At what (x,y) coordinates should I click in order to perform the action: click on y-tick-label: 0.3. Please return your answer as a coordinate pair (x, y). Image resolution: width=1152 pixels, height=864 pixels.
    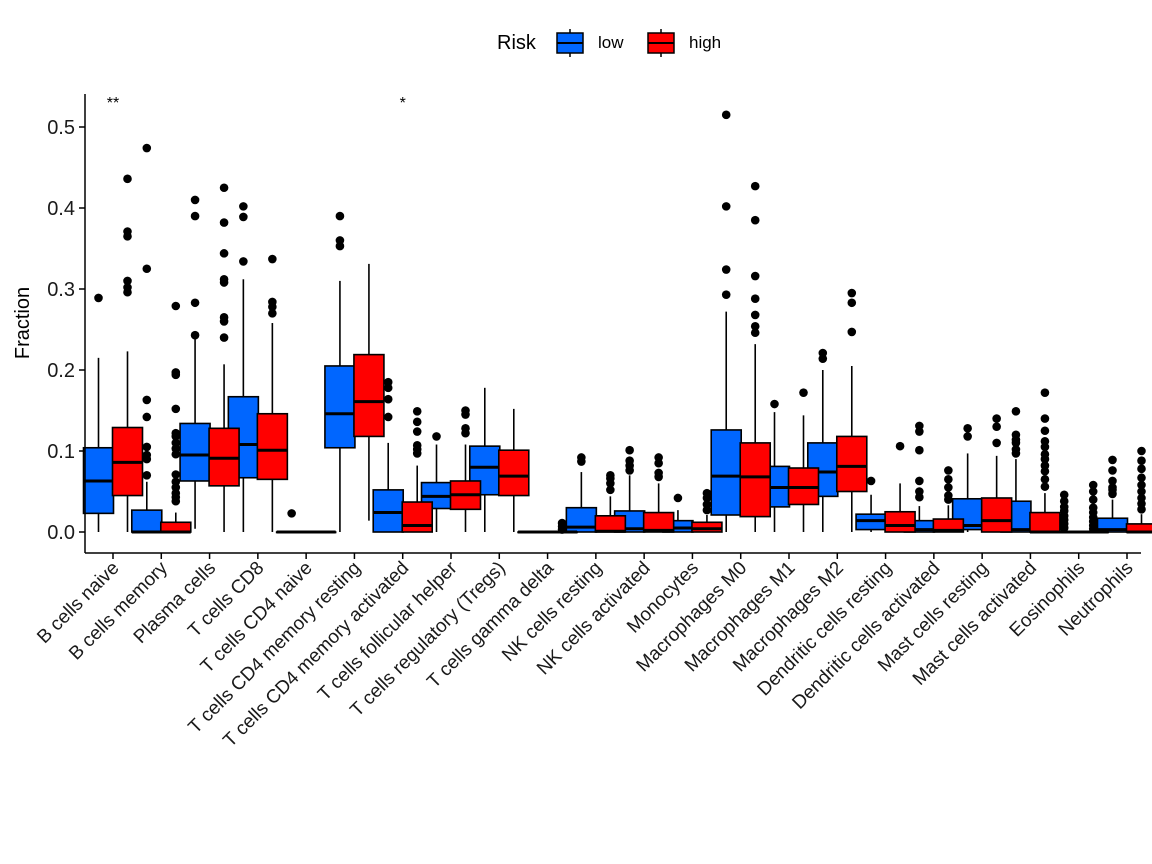
    Looking at the image, I should click on (61, 290).